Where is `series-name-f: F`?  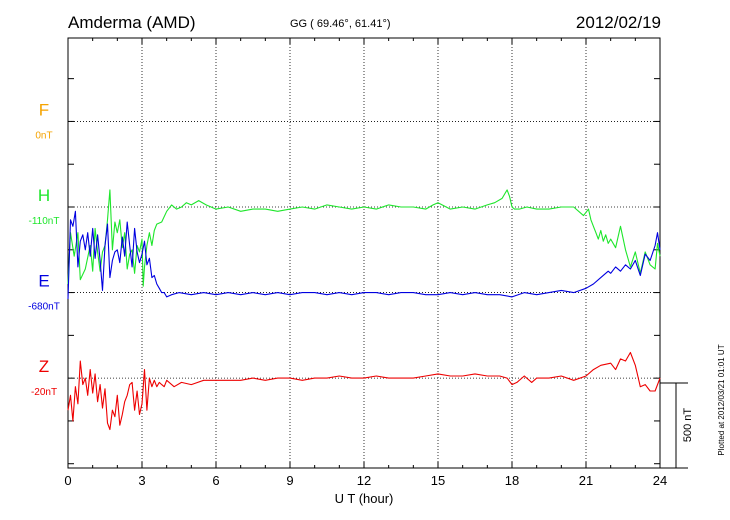
series-name-f: F is located at coordinates (44, 109).